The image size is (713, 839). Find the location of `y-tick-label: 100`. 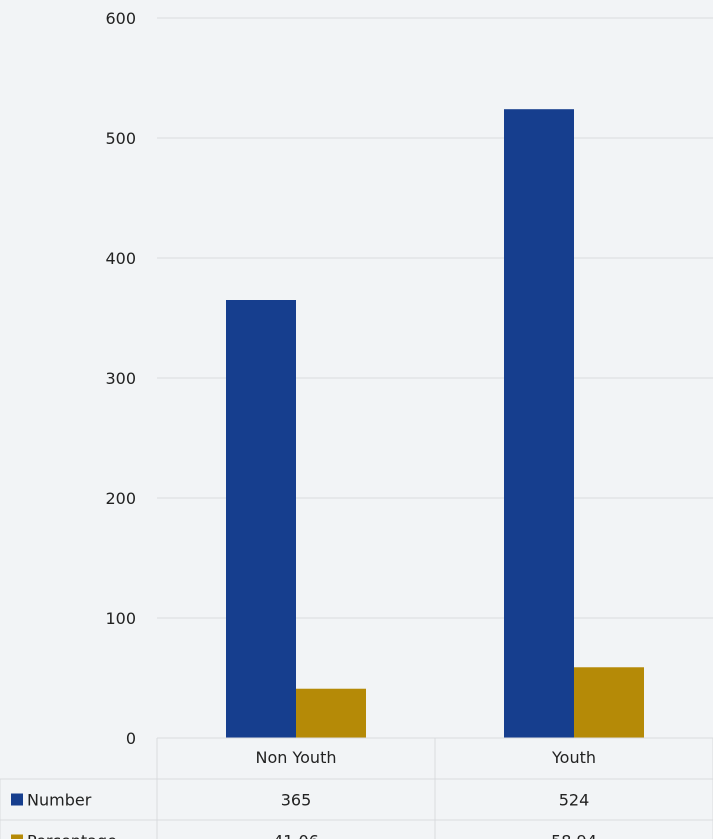

y-tick-label: 100 is located at coordinates (120, 618).